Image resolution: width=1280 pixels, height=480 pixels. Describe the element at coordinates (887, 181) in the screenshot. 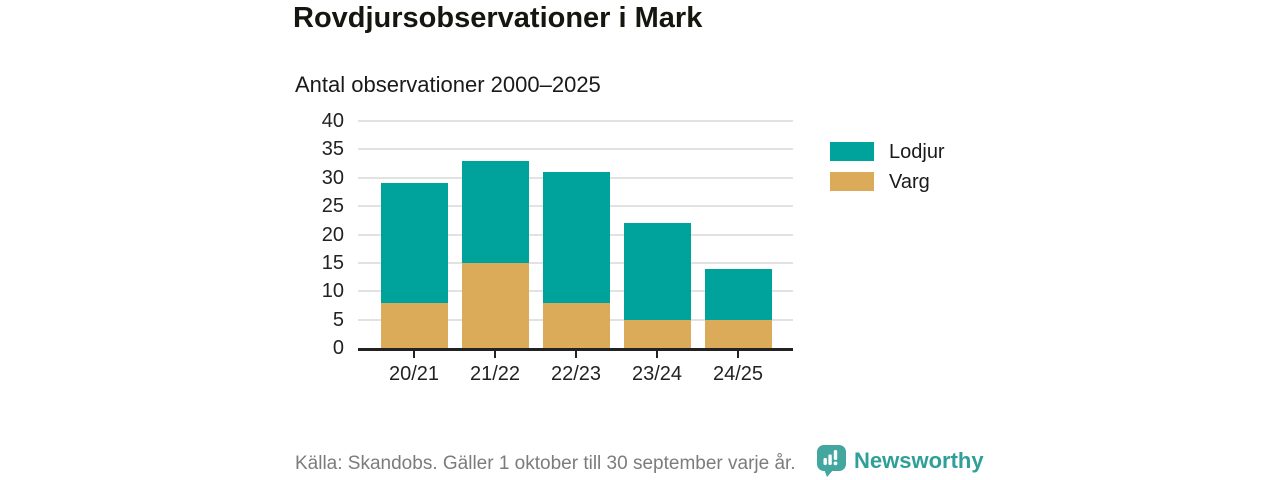

I see `legend-item-varg: Varg` at that location.